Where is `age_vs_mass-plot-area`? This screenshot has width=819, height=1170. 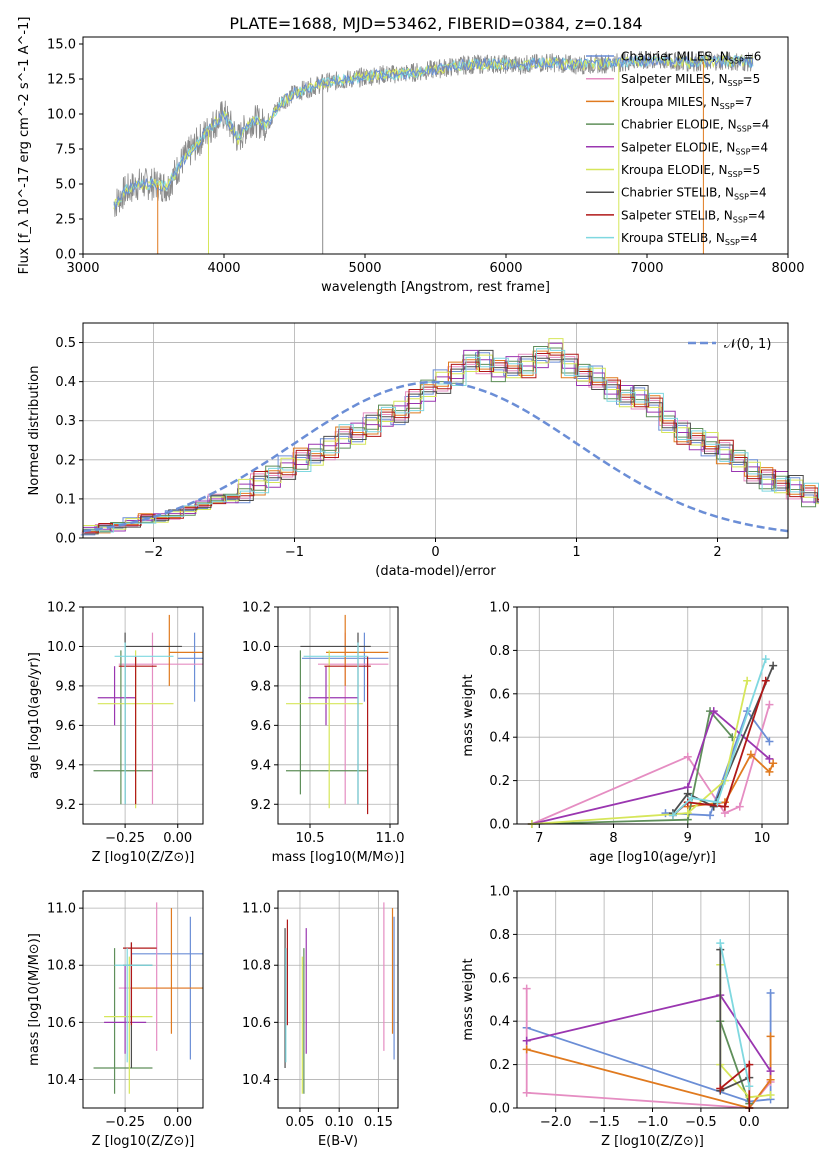
age_vs_mass-plot-area is located at coordinates (337, 714).